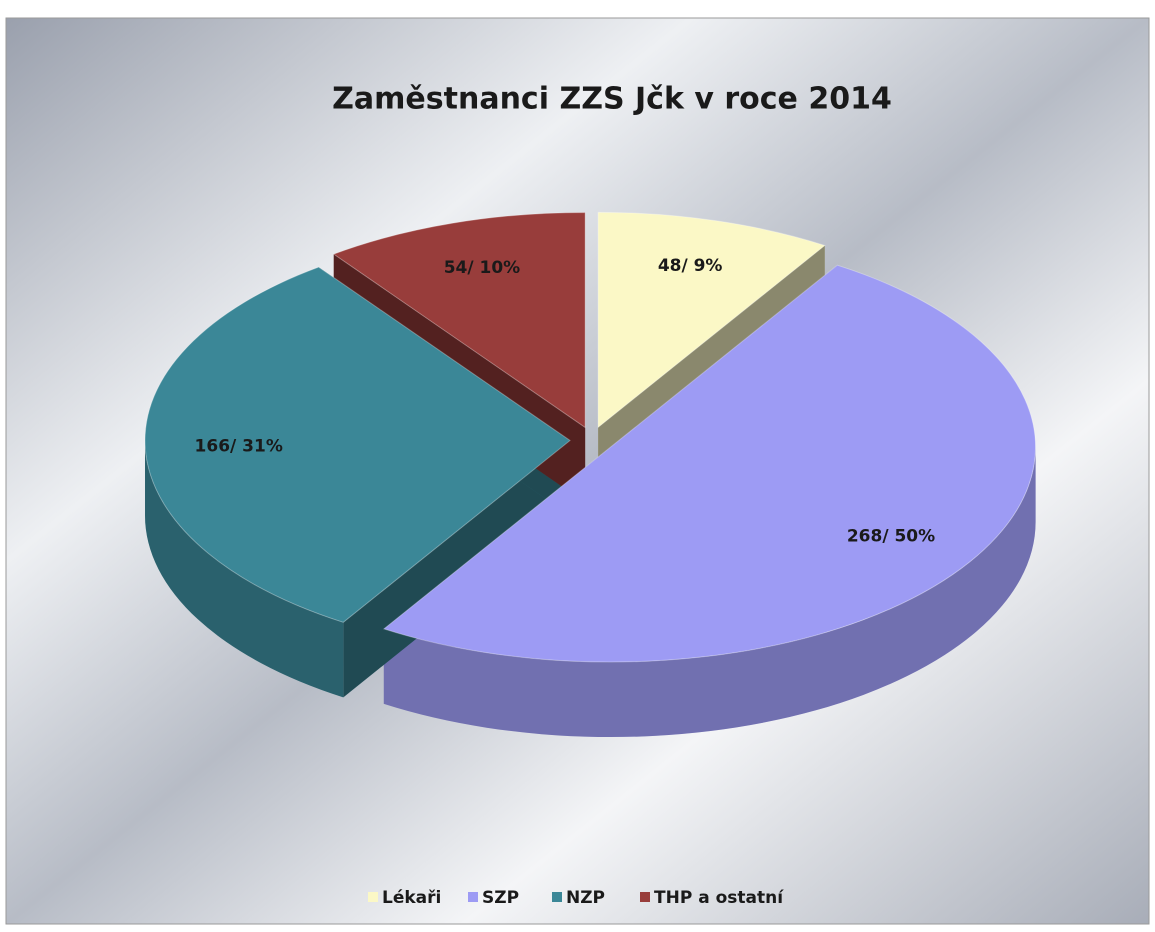  What do you see at coordinates (239, 446) in the screenshot?
I see `data-label: 166/ 31%` at bounding box center [239, 446].